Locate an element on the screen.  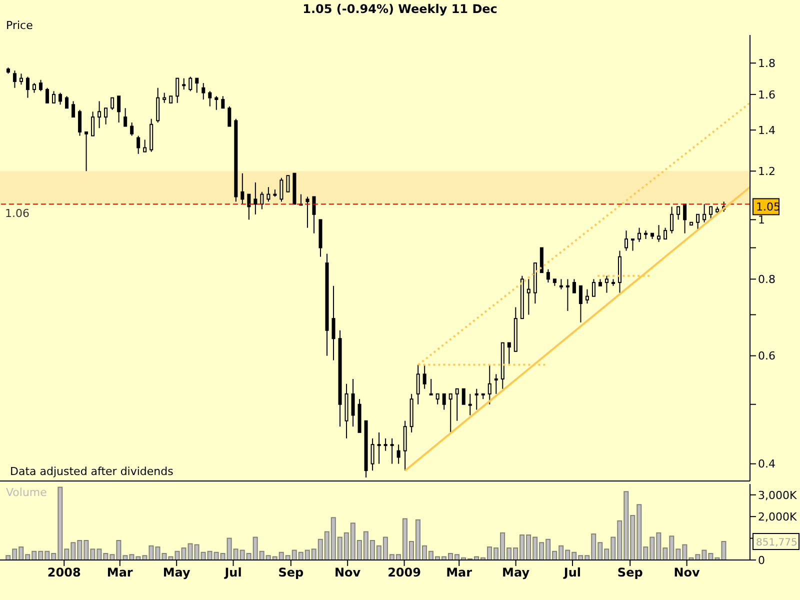
y-tick-label: 1.4 is located at coordinates (767, 130).